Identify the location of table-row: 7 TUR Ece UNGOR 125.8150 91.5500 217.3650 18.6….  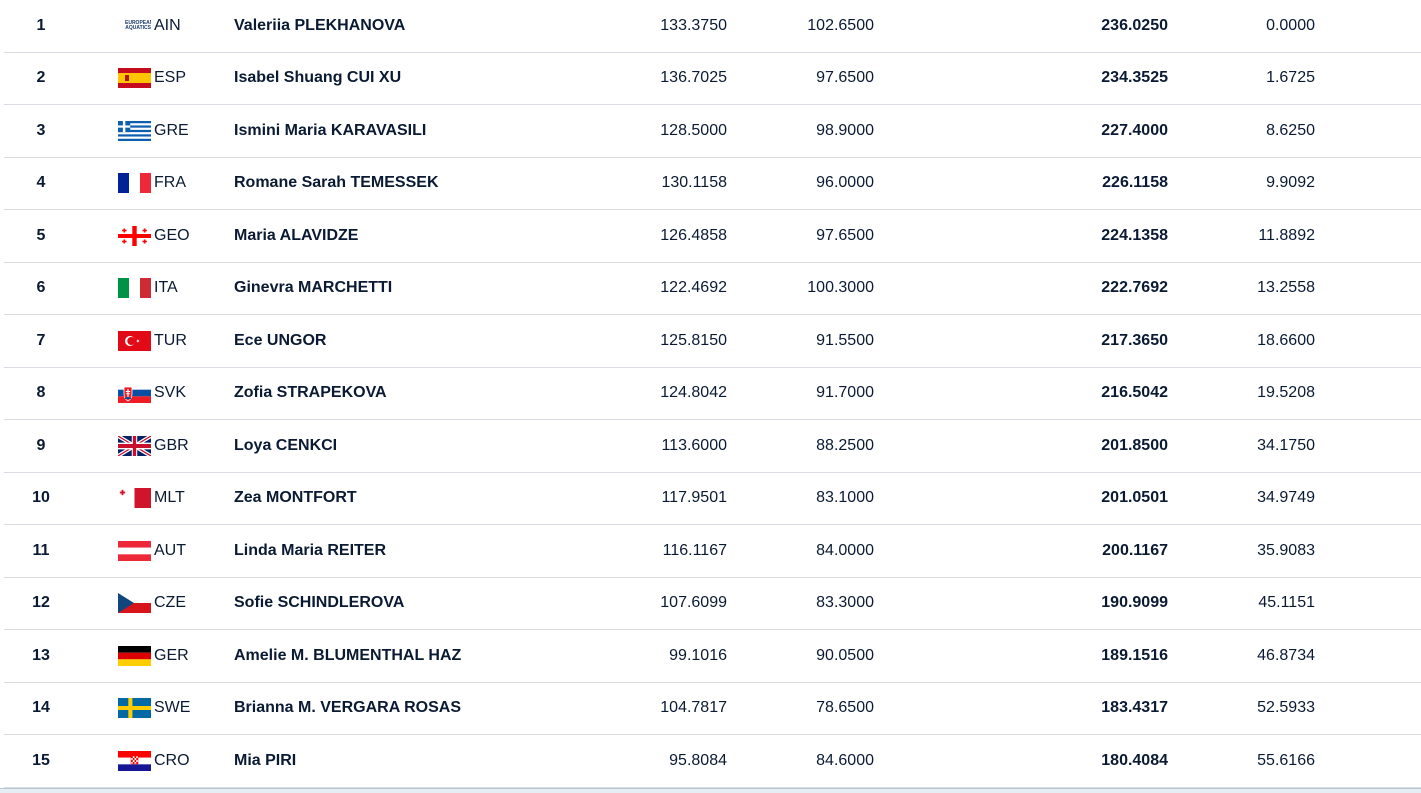
(712, 341).